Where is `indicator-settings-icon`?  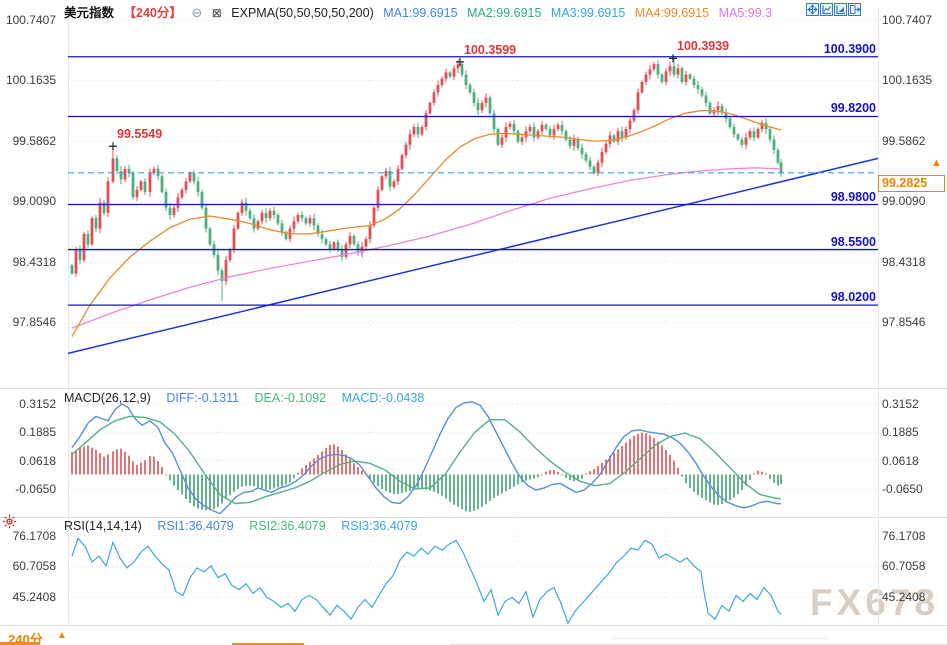
indicator-settings-icon is located at coordinates (9, 521).